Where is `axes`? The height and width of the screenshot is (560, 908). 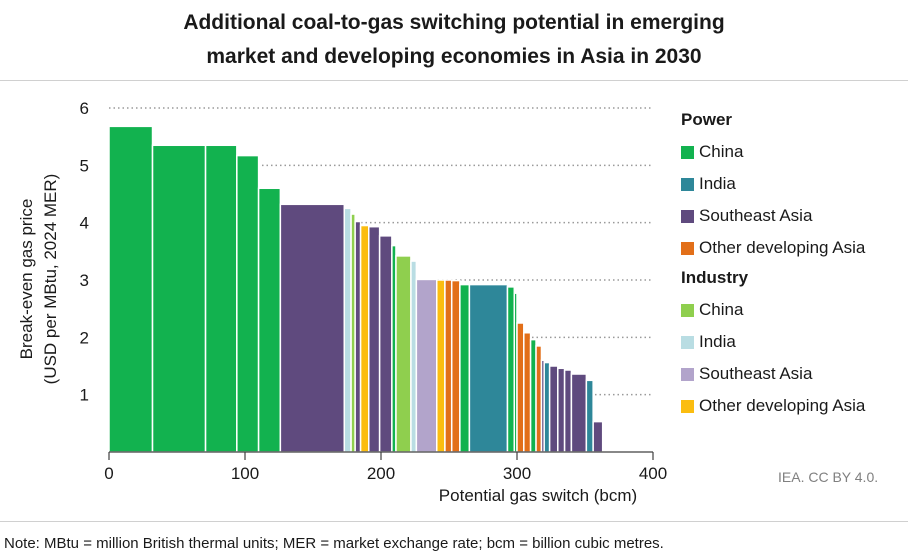
axes is located at coordinates (381, 455).